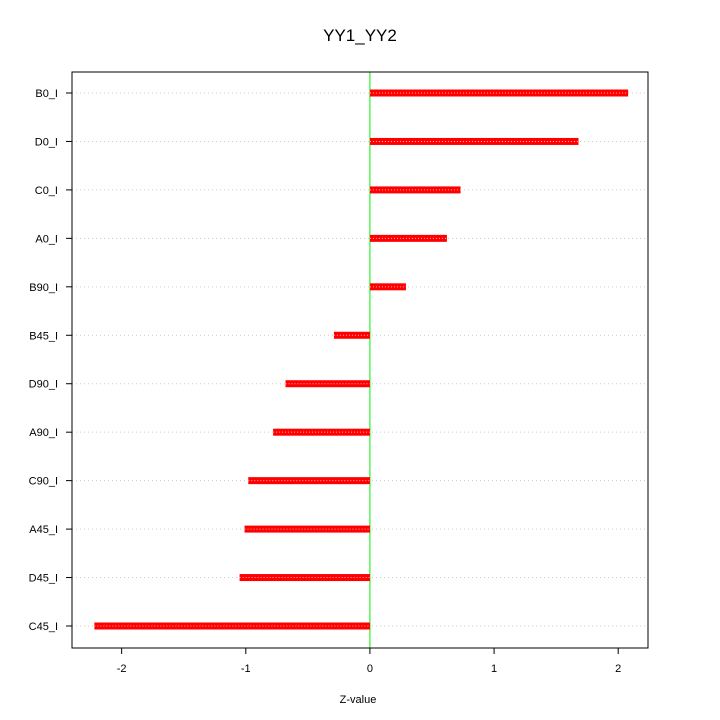  What do you see at coordinates (369, 661) in the screenshot?
I see `x-axis: -2 -1 0 1 2` at bounding box center [369, 661].